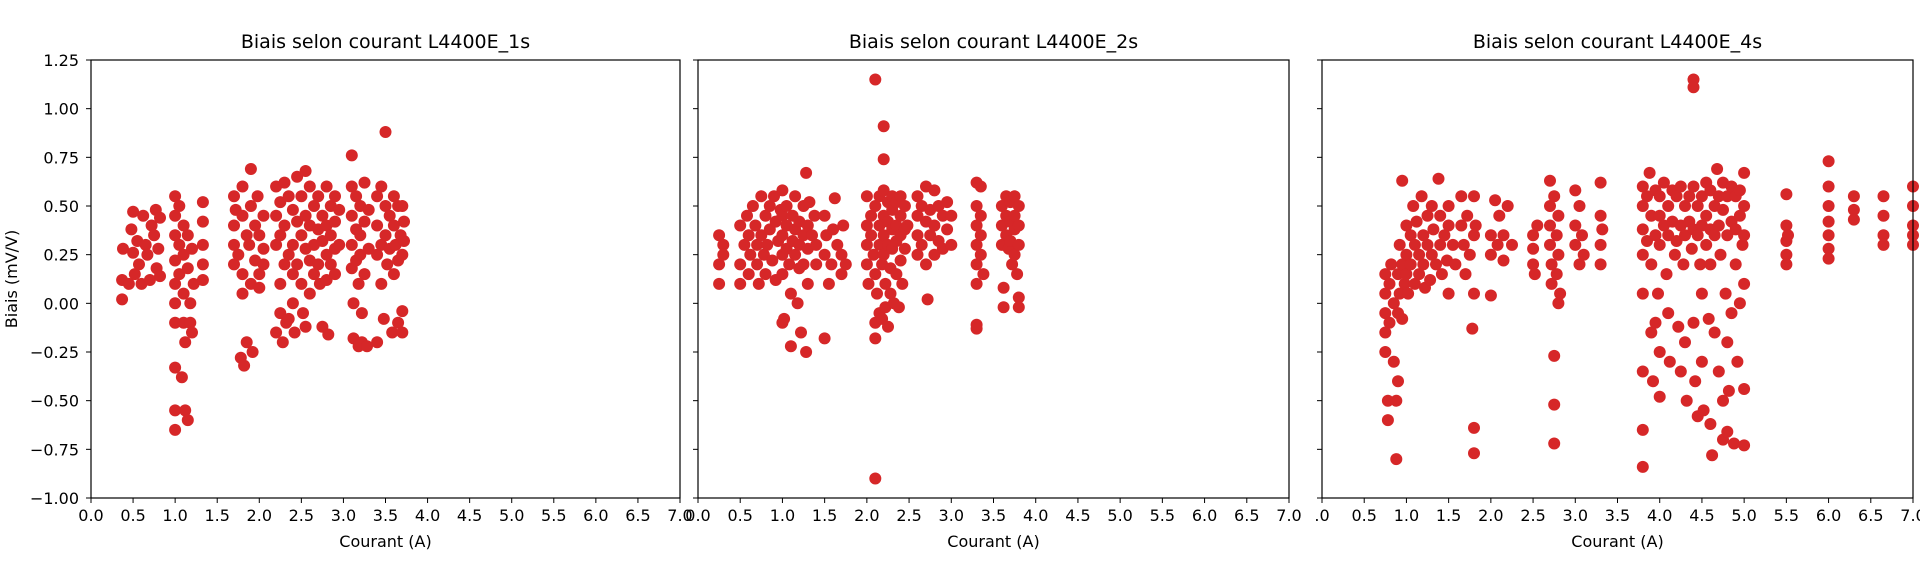 The width and height of the screenshot is (1920, 576). What do you see at coordinates (679, 515) in the screenshot?
I see `x-tick-label: 7.0` at bounding box center [679, 515].